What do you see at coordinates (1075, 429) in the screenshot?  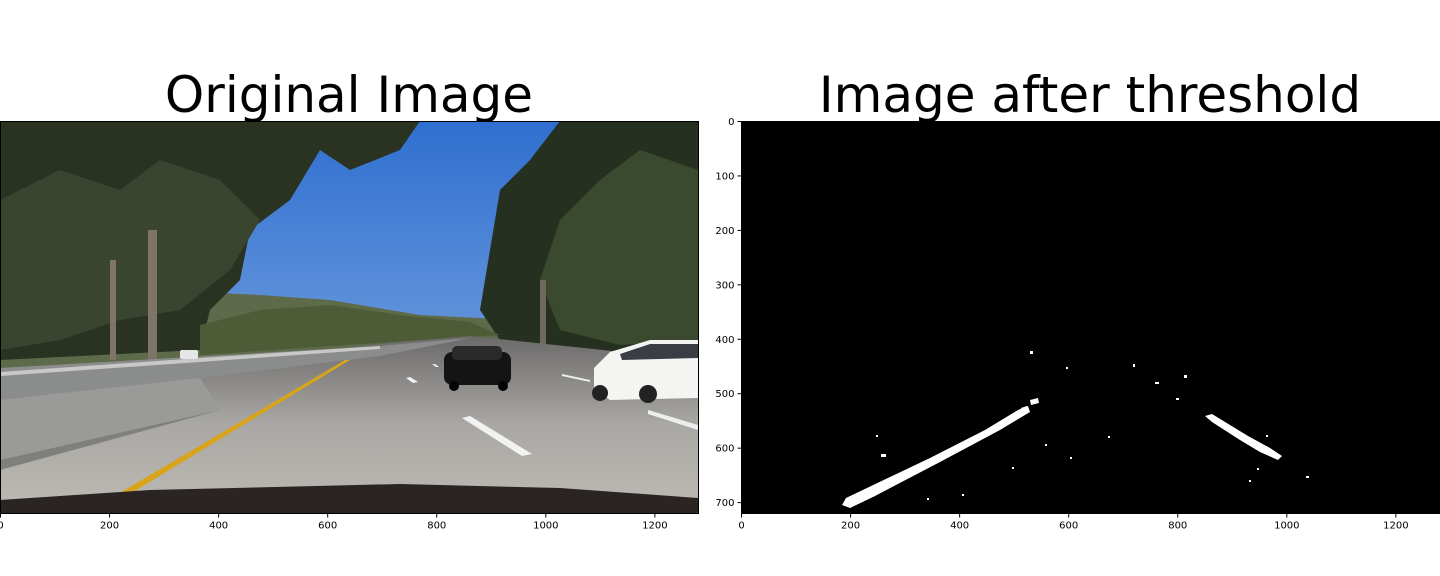 I see `binary-lane-mask` at bounding box center [1075, 429].